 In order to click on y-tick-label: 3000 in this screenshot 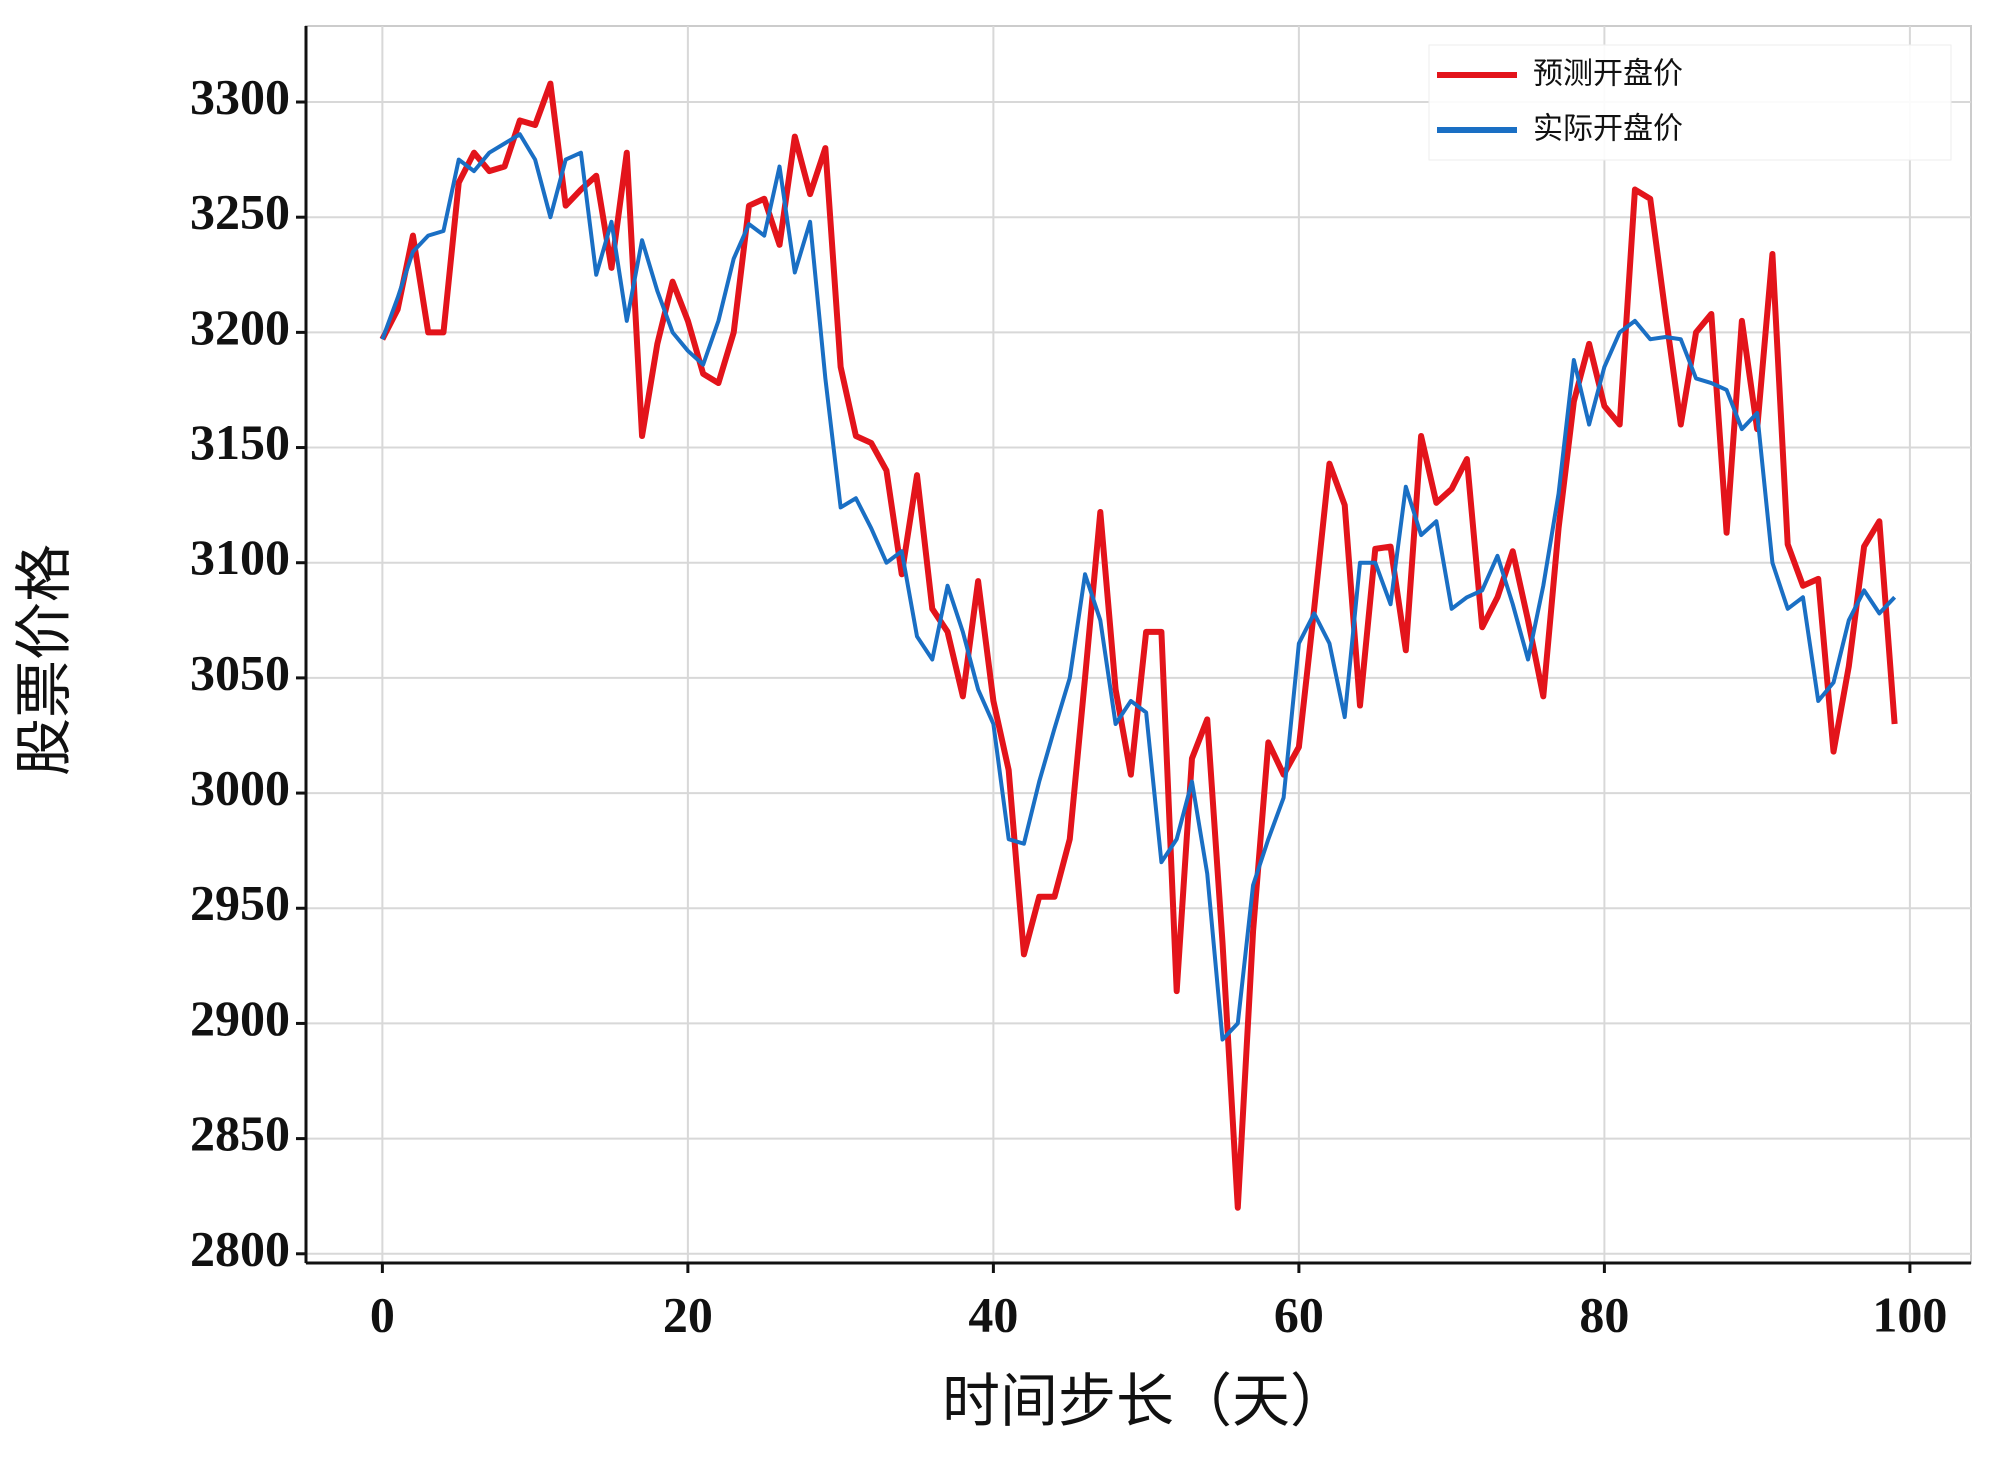, I will do `click(240, 788)`.